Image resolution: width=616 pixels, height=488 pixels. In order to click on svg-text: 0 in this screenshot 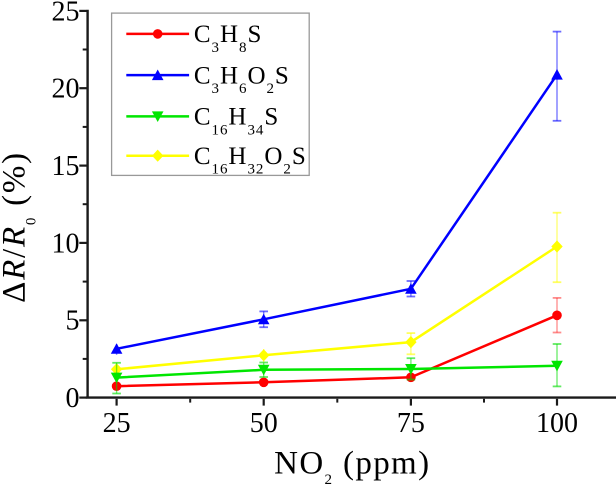, I will do `click(73, 398)`.